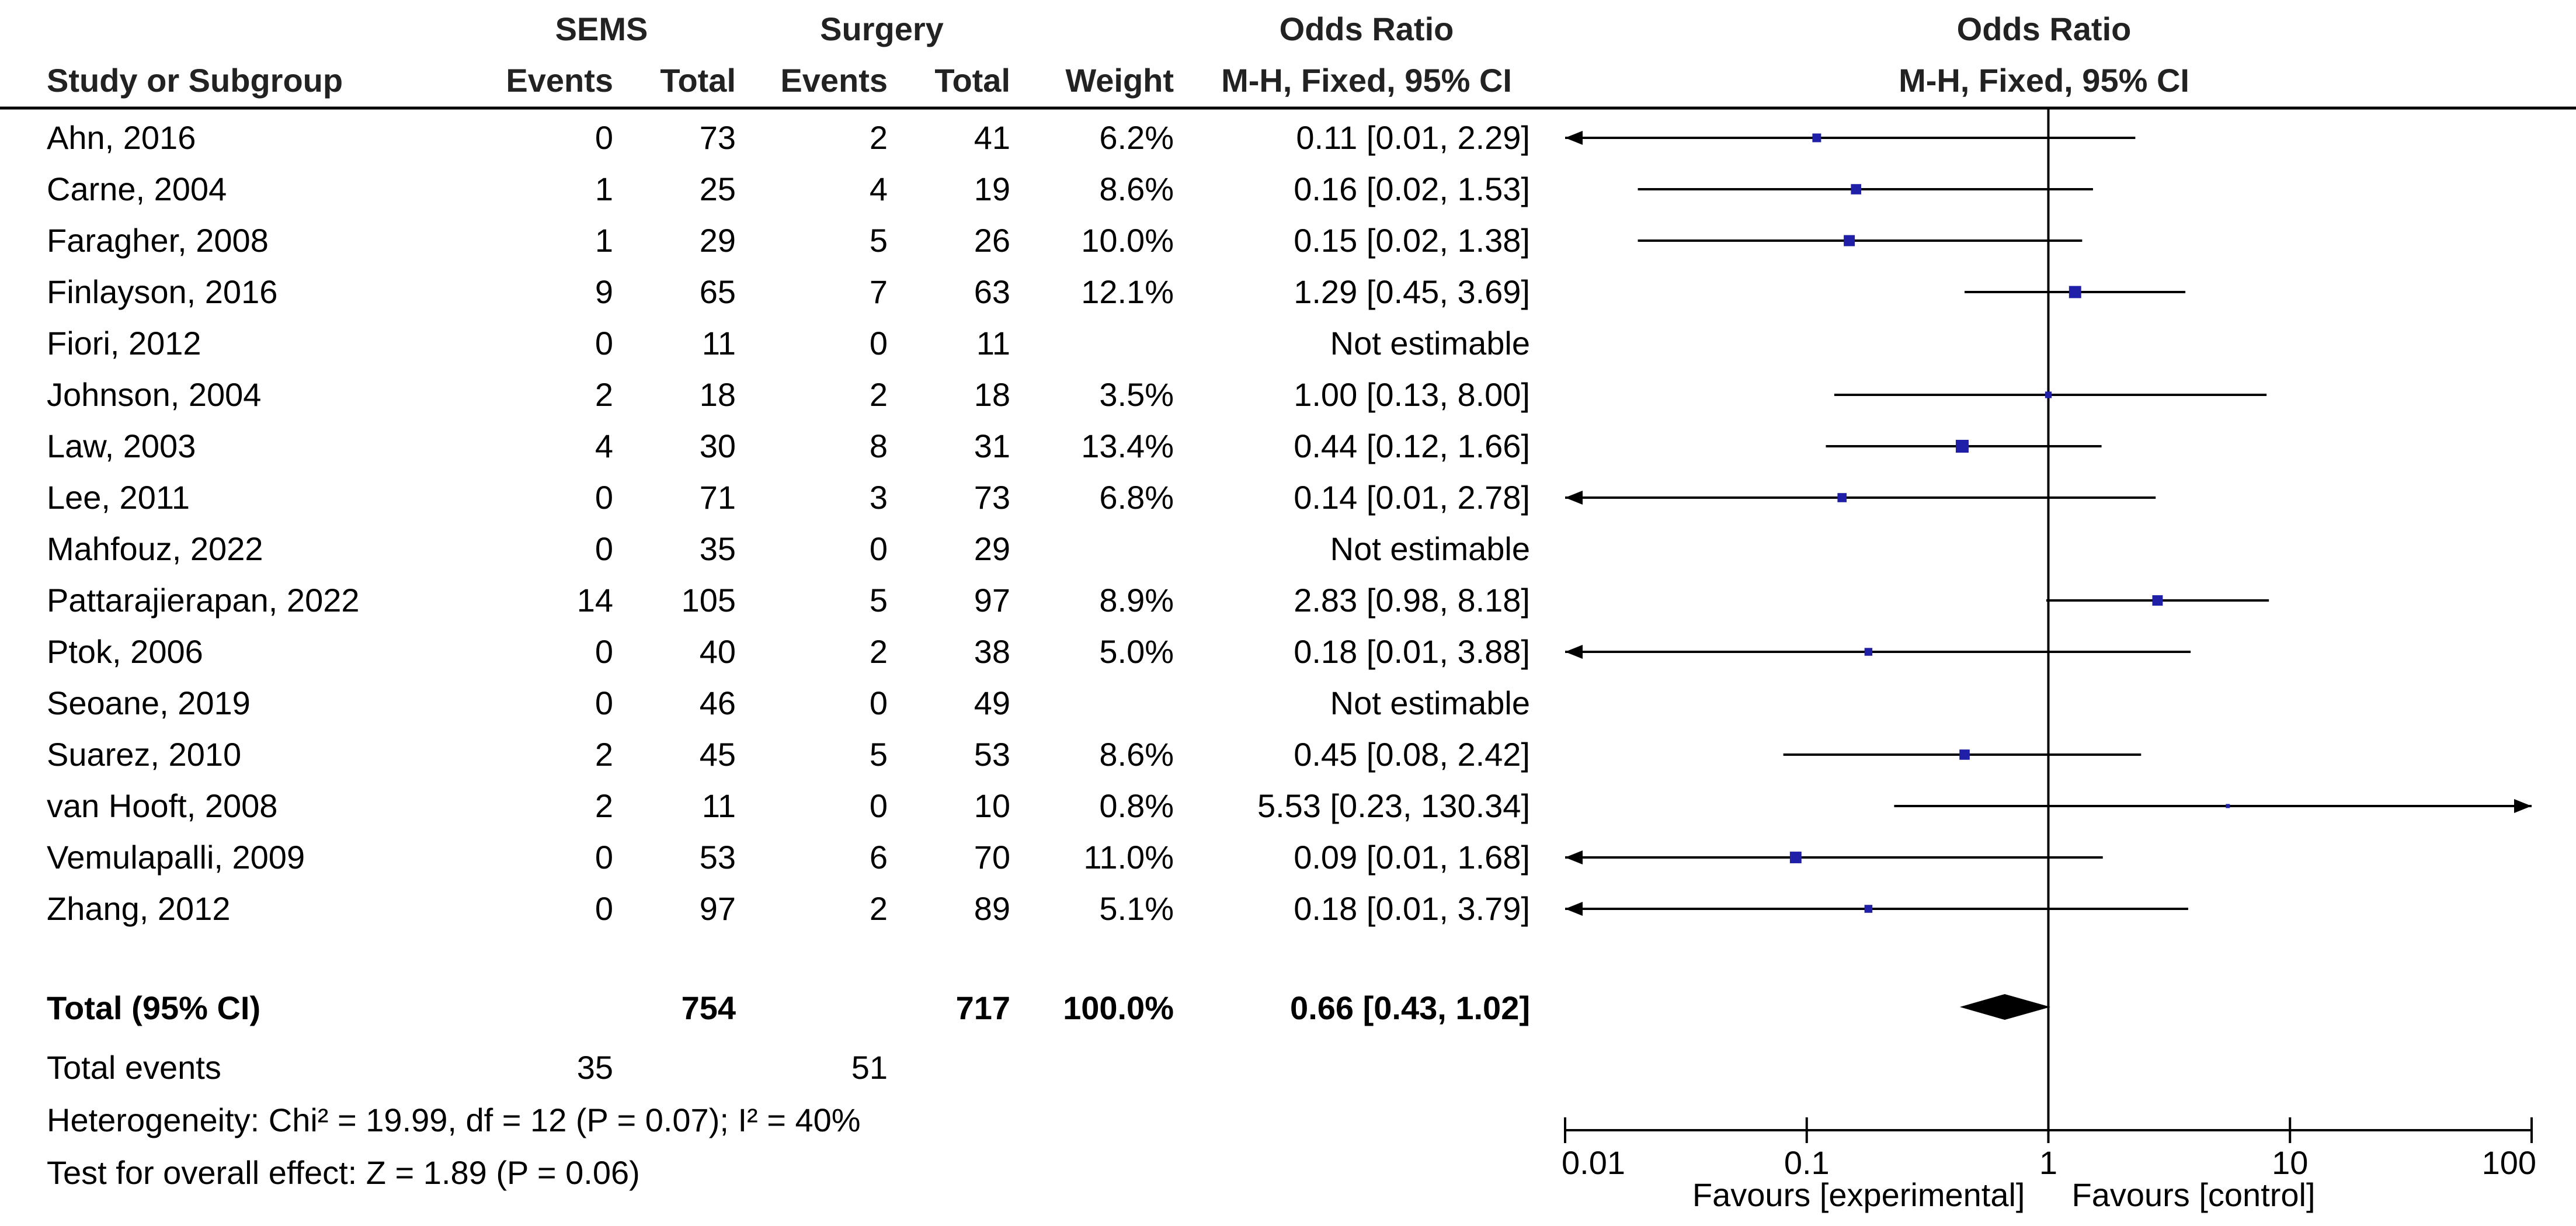  What do you see at coordinates (1120, 81) in the screenshot?
I see `header-weight: Weight` at bounding box center [1120, 81].